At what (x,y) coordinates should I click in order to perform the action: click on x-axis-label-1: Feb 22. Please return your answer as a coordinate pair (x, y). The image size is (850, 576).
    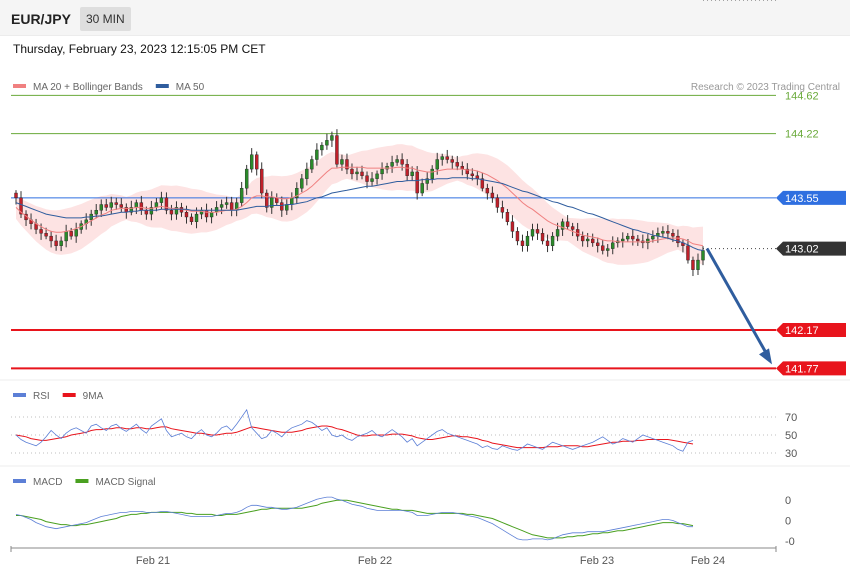
    Looking at the image, I should click on (375, 561).